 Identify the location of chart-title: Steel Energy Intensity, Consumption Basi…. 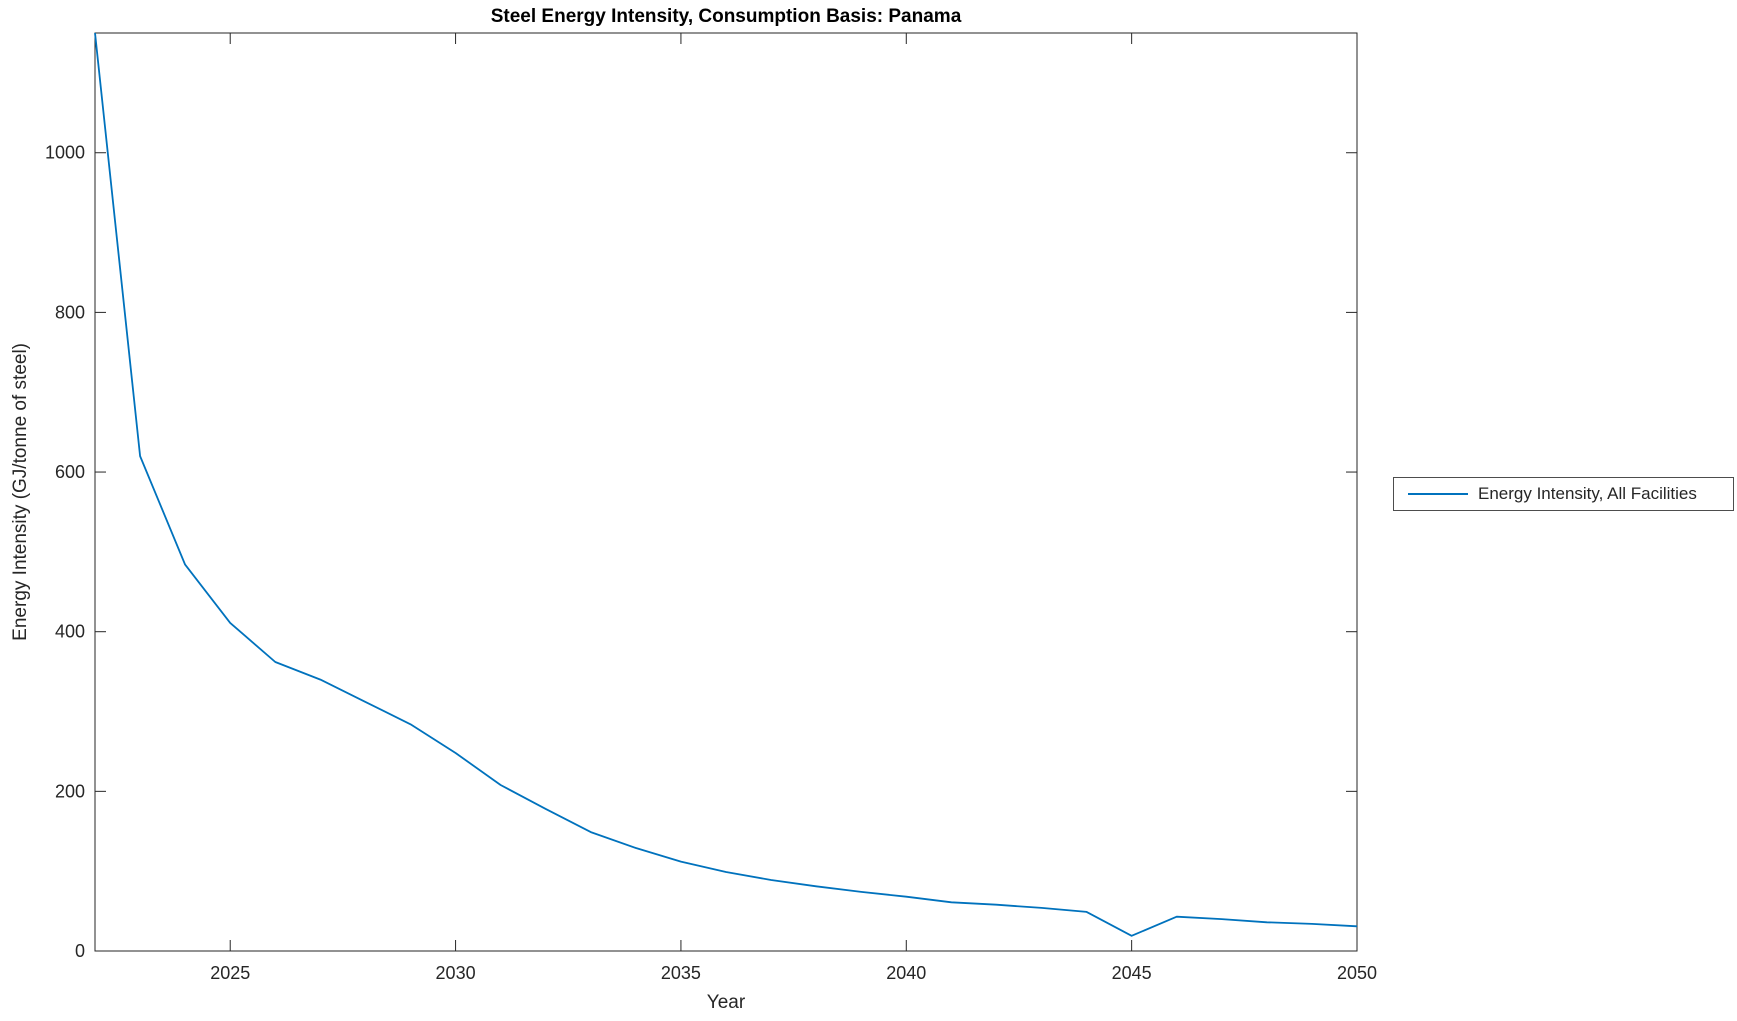
(726, 16).